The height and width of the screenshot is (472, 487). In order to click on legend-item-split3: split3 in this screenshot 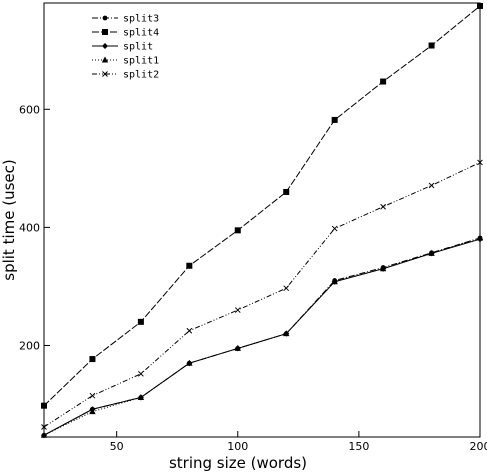, I will do `click(125, 19)`.